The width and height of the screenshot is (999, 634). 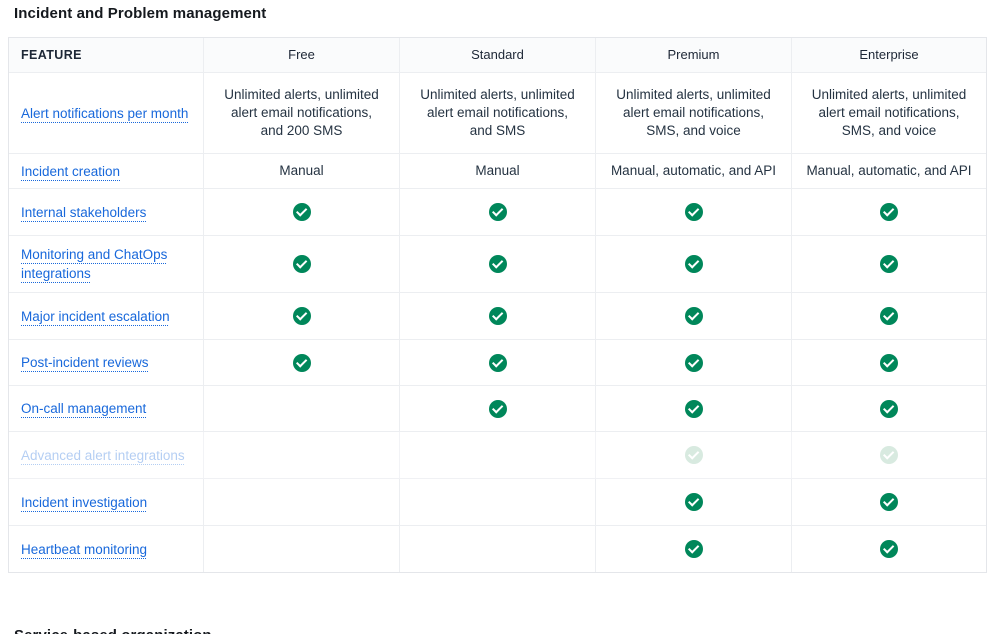 I want to click on feature-name-cell: Major incident escalation, so click(x=106, y=316).